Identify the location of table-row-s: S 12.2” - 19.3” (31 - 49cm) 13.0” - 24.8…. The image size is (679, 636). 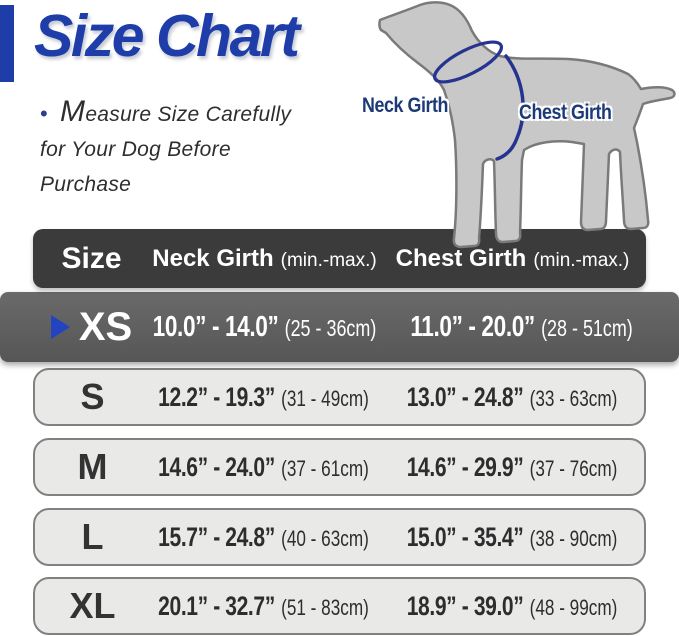
(339, 397).